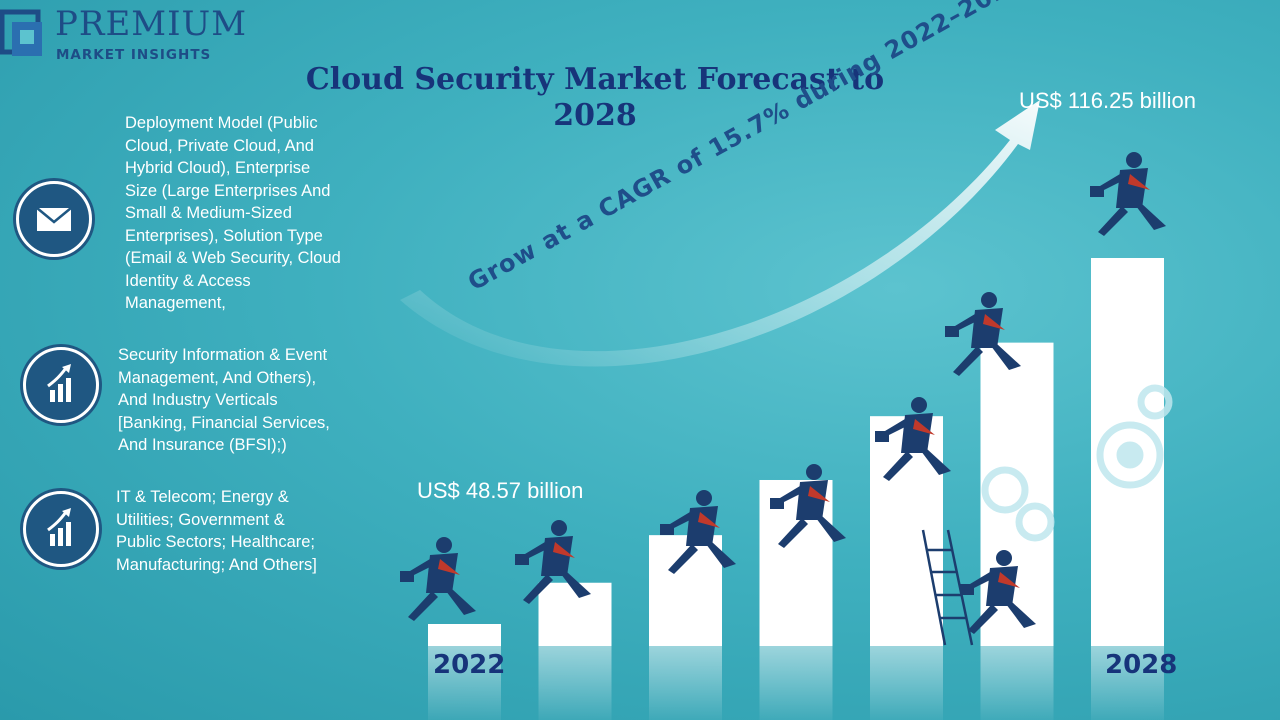 The height and width of the screenshot is (720, 1280). Describe the element at coordinates (54, 219) in the screenshot. I see `envelope-icon` at that location.